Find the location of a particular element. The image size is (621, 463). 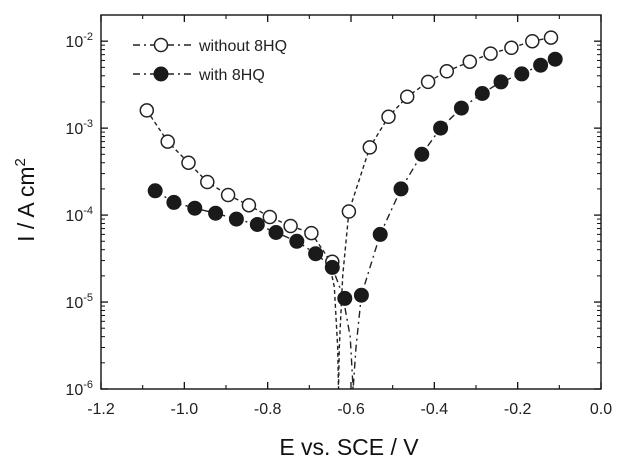

legend-marker-open-circle is located at coordinates (161, 45).